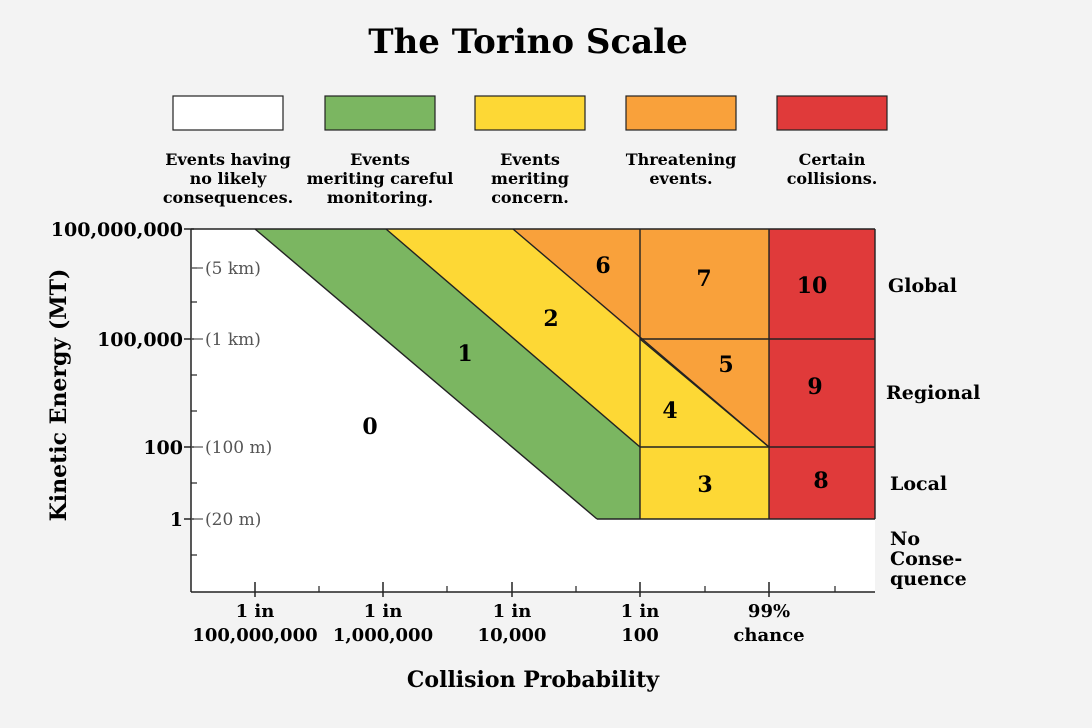 This screenshot has height=728, width=1092. Describe the element at coordinates (928, 579) in the screenshot. I see `region-label-line: quence` at that location.